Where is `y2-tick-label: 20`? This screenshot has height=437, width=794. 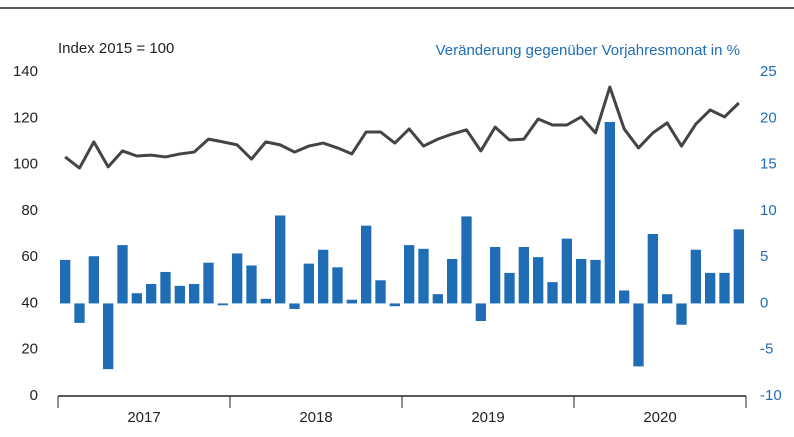 y2-tick-label: 20 is located at coordinates (768, 117).